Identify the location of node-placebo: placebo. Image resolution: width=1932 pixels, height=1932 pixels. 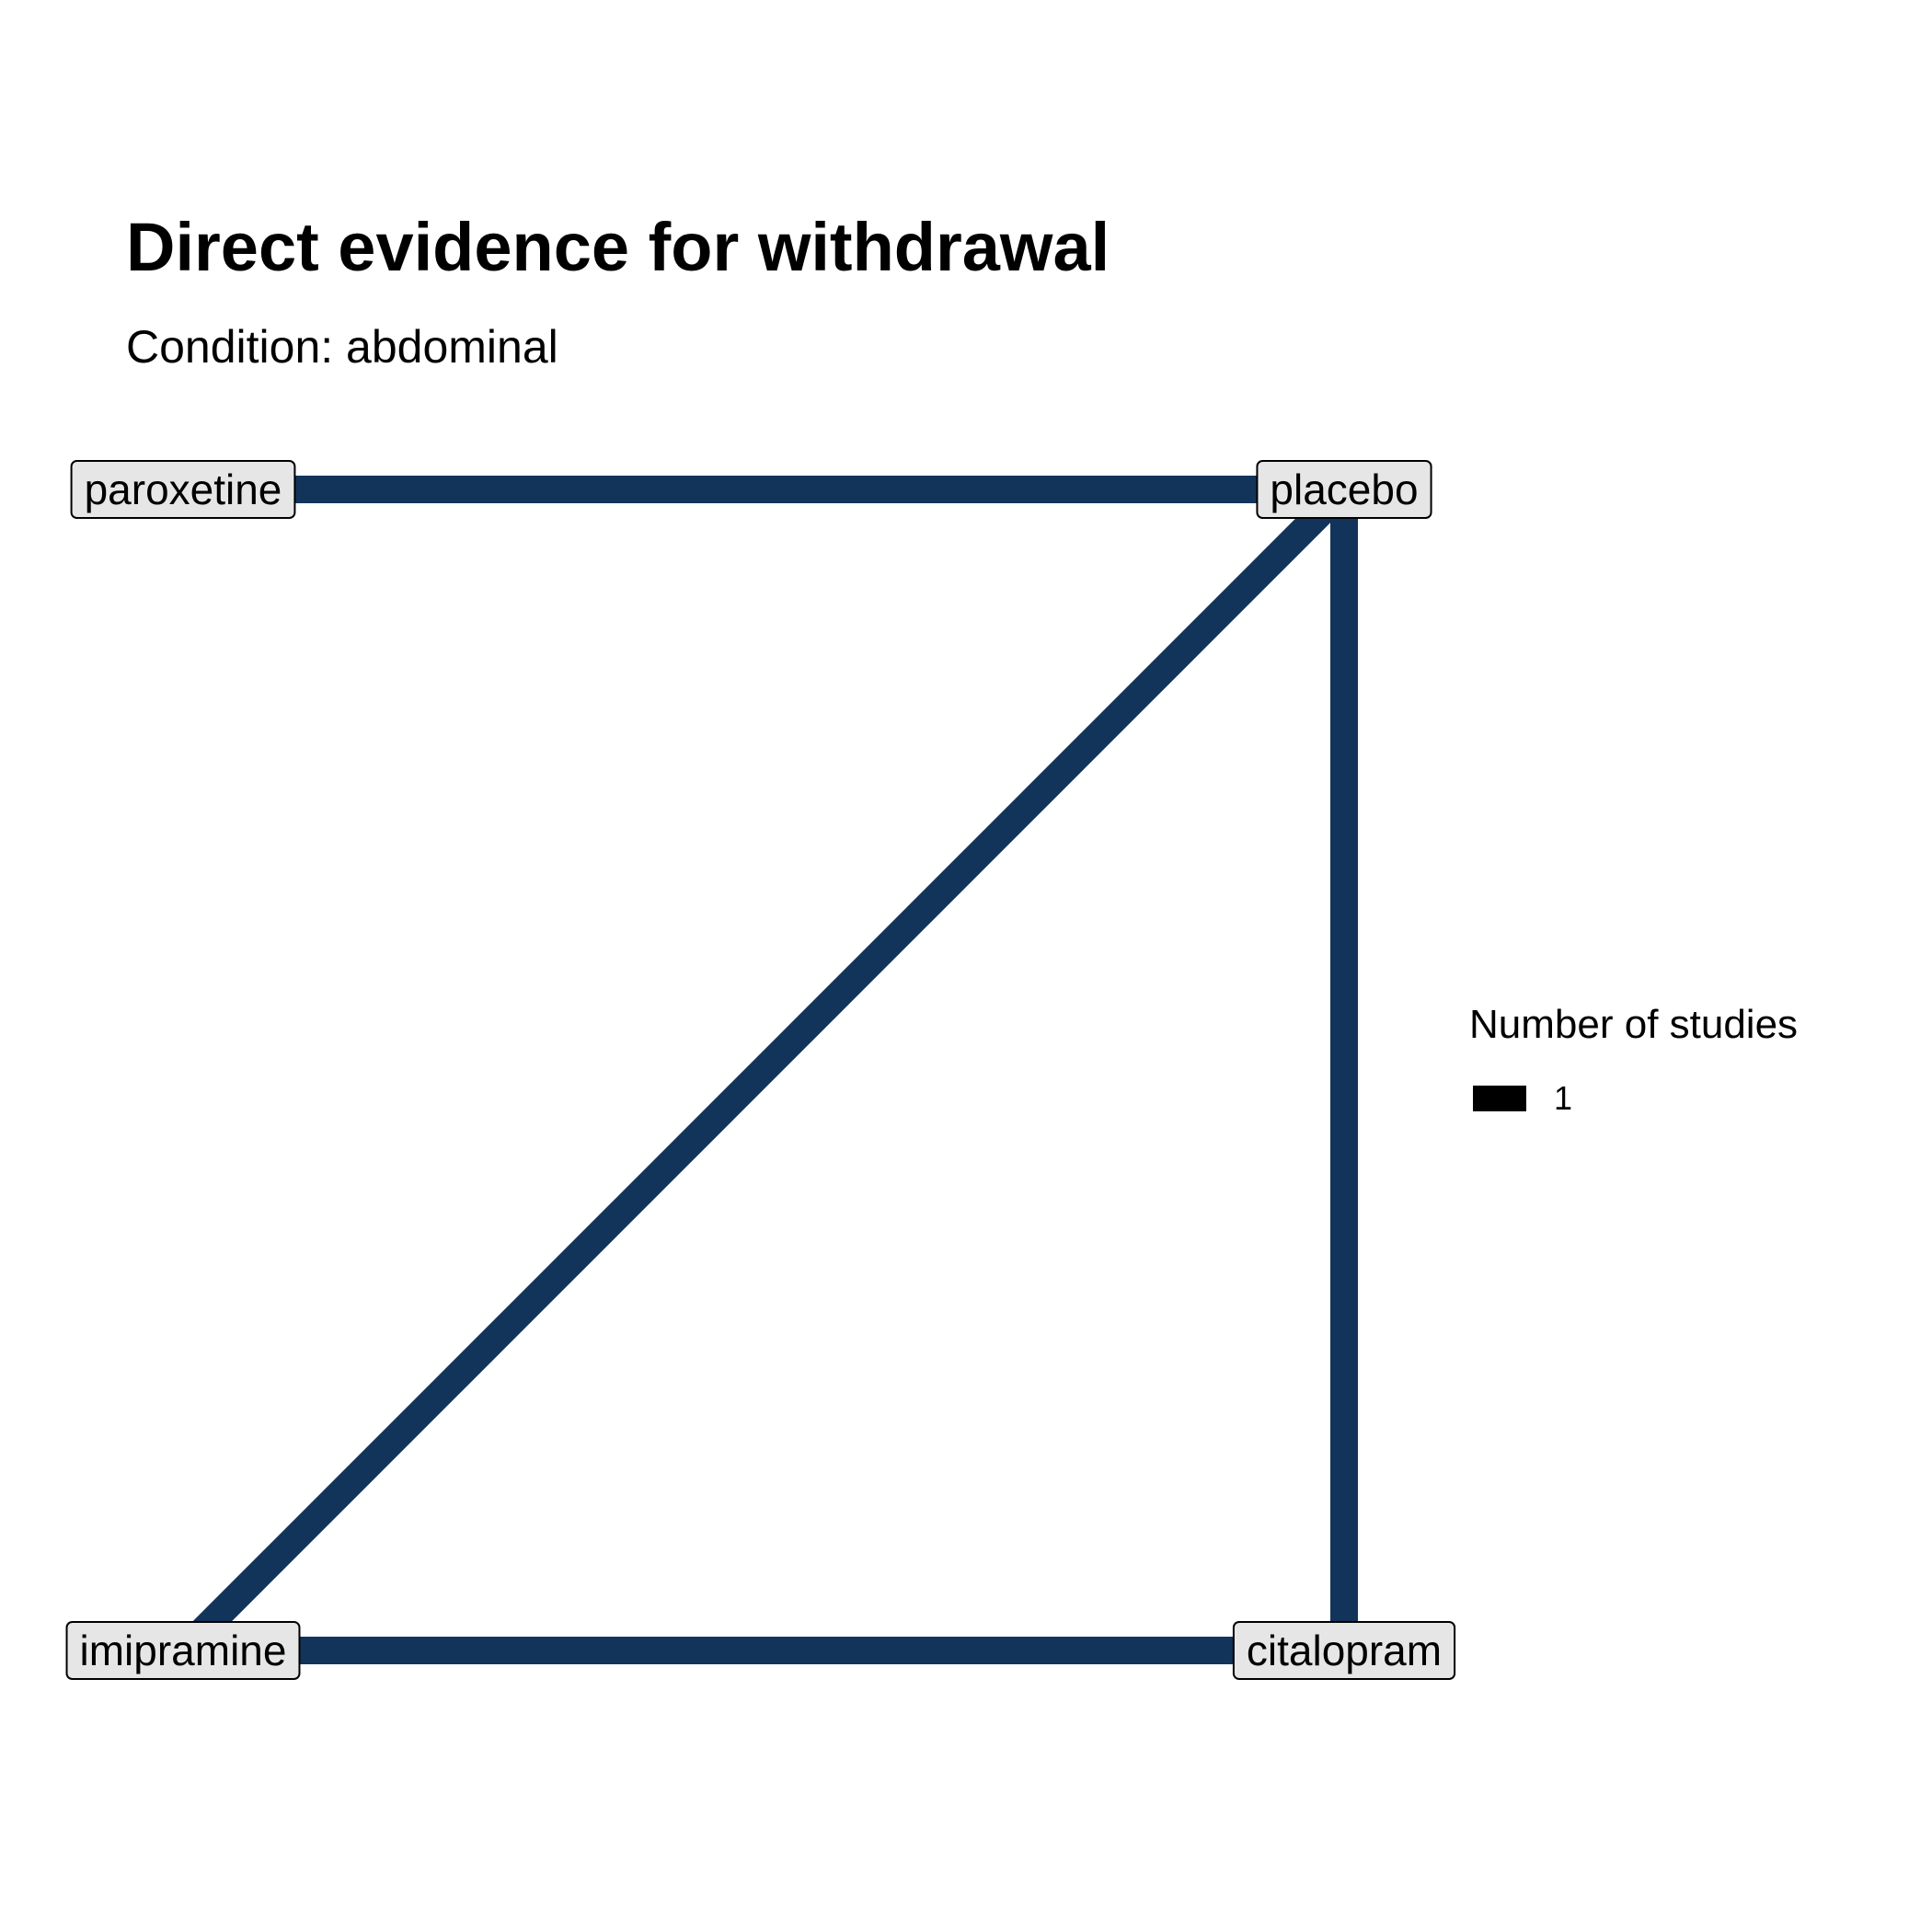
(1344, 490).